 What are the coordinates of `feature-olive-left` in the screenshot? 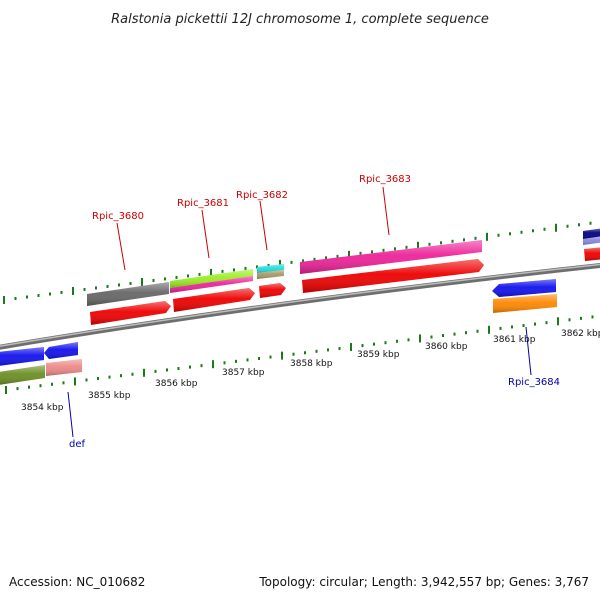 It's located at (22, 375).